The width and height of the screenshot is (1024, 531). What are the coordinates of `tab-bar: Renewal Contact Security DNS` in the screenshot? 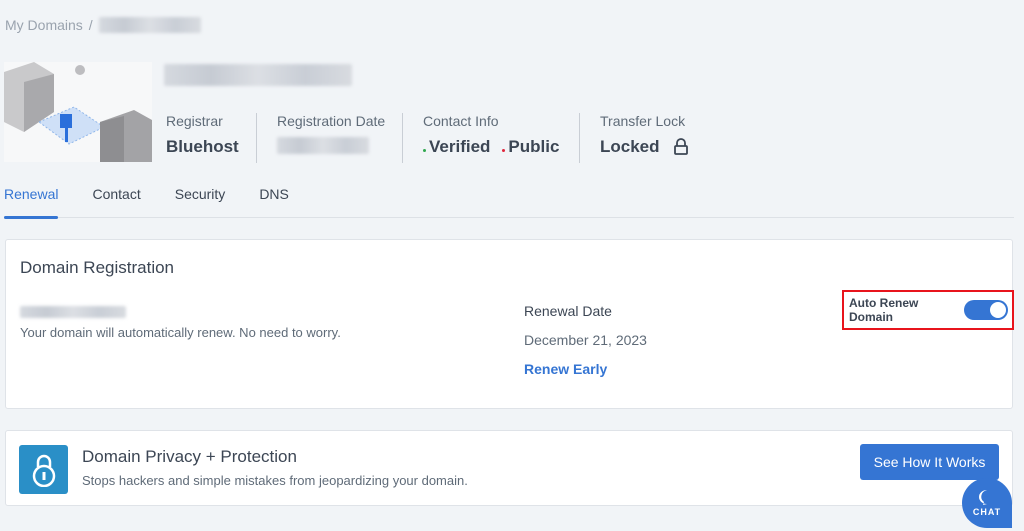 It's located at (509, 202).